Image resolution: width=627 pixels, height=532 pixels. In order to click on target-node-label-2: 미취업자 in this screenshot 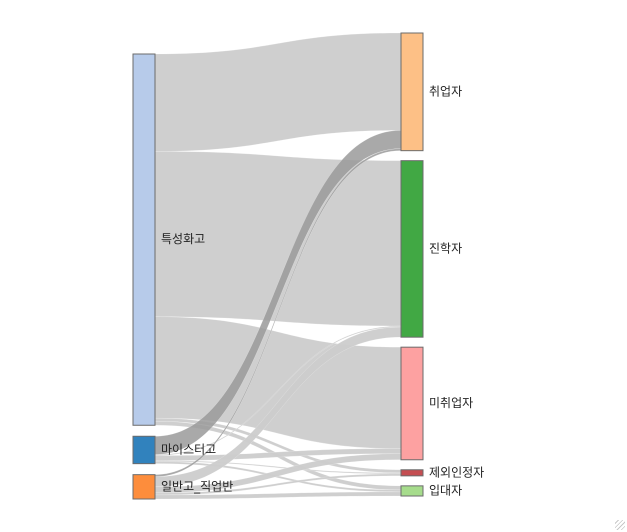, I will do `click(451, 403)`.